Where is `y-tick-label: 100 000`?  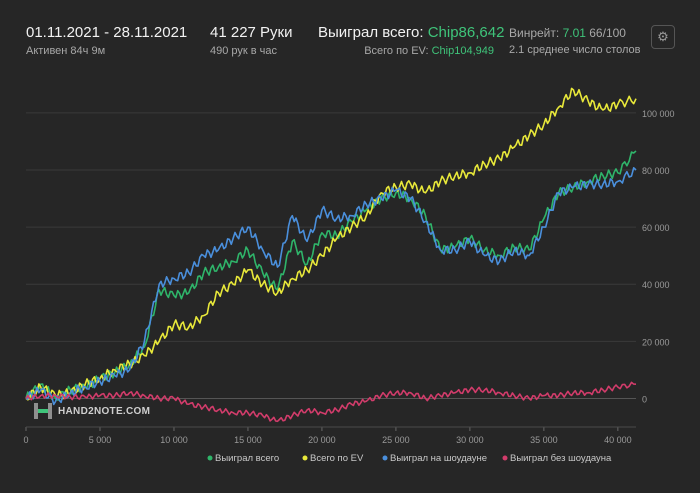
y-tick-label: 100 000 is located at coordinates (658, 114).